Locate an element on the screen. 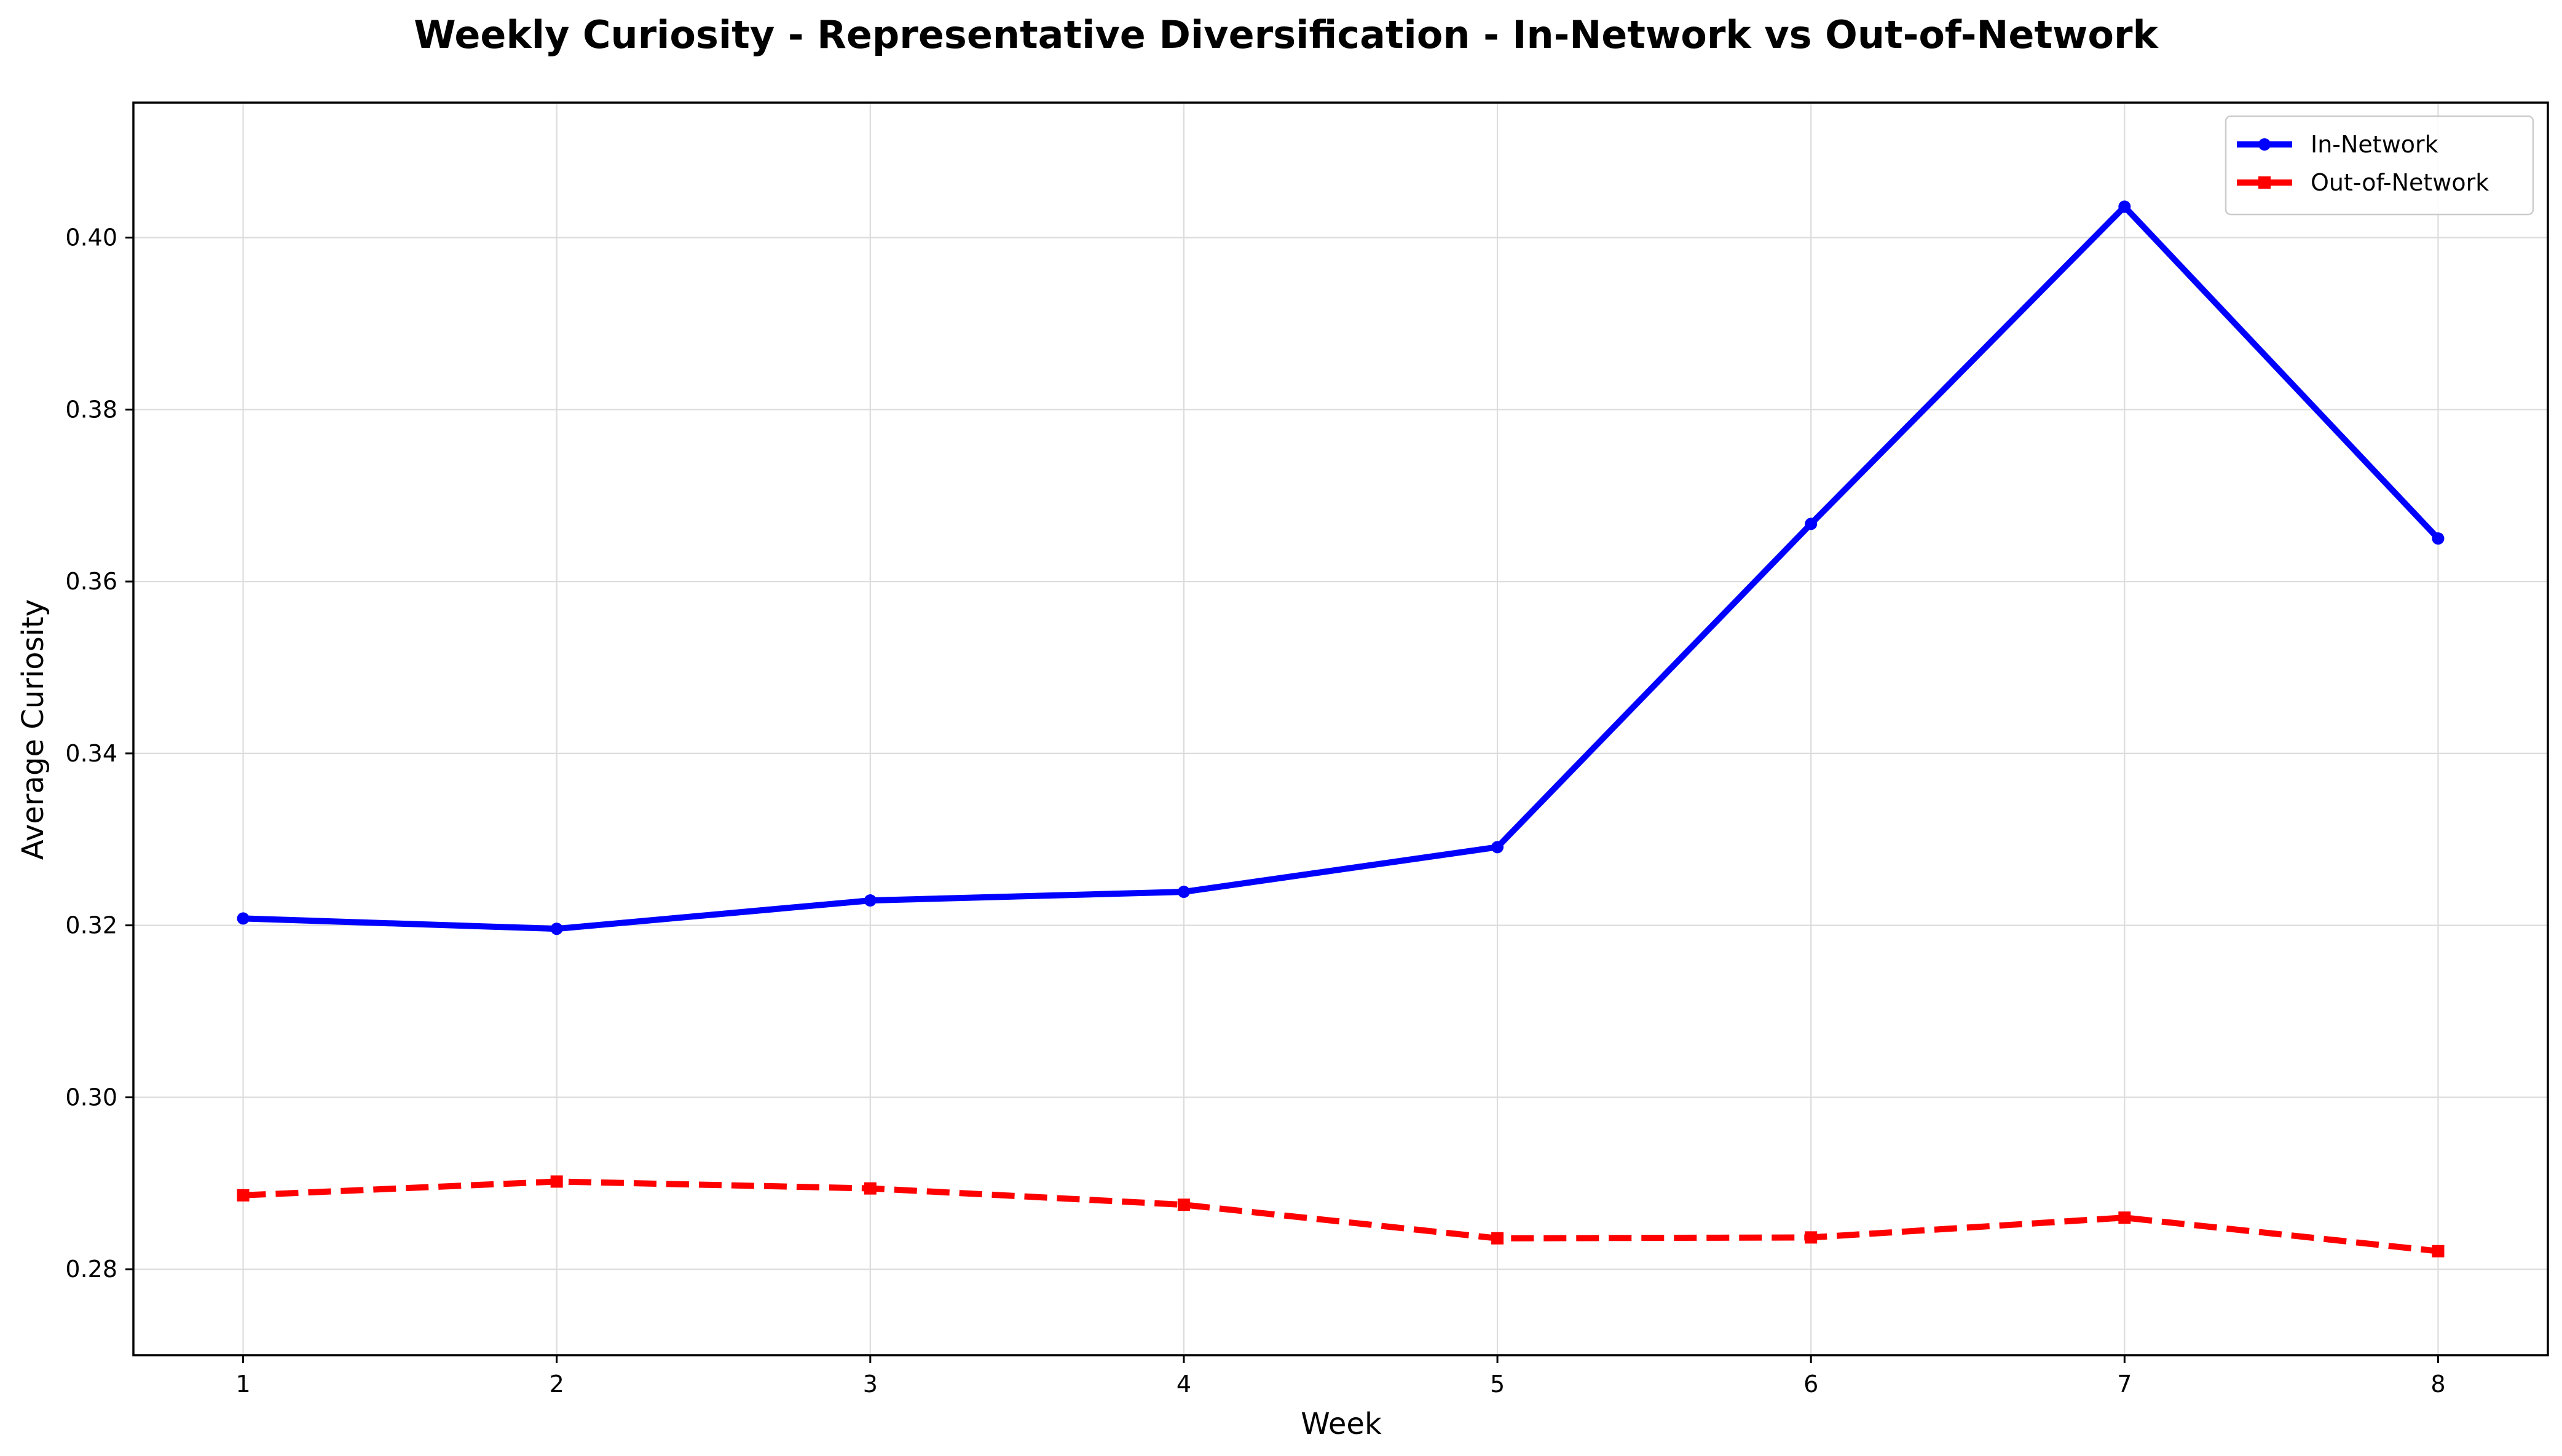  x-tick-label: 7 is located at coordinates (2124, 1384).